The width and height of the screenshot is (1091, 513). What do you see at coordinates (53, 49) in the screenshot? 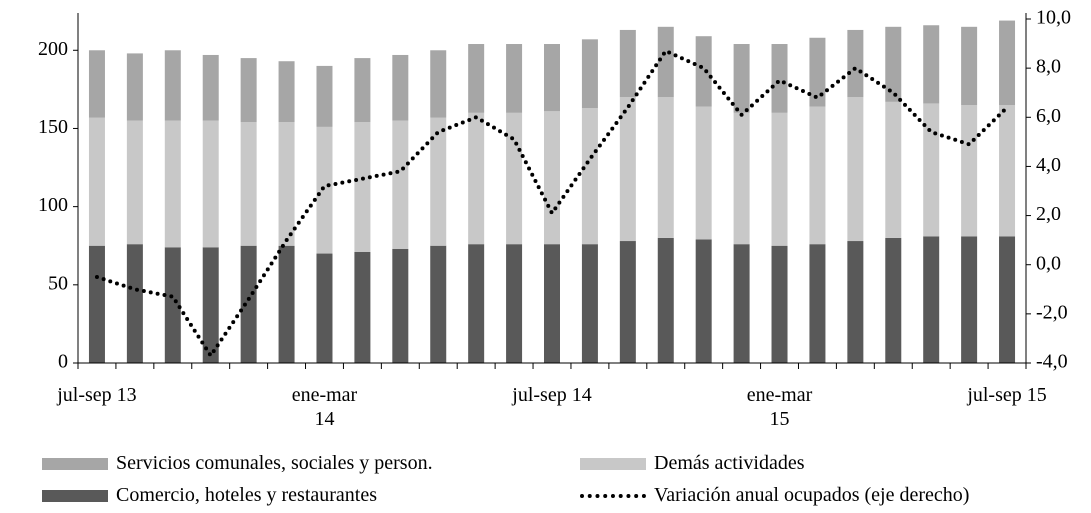
I see `y-tick-label: 200` at bounding box center [53, 49].